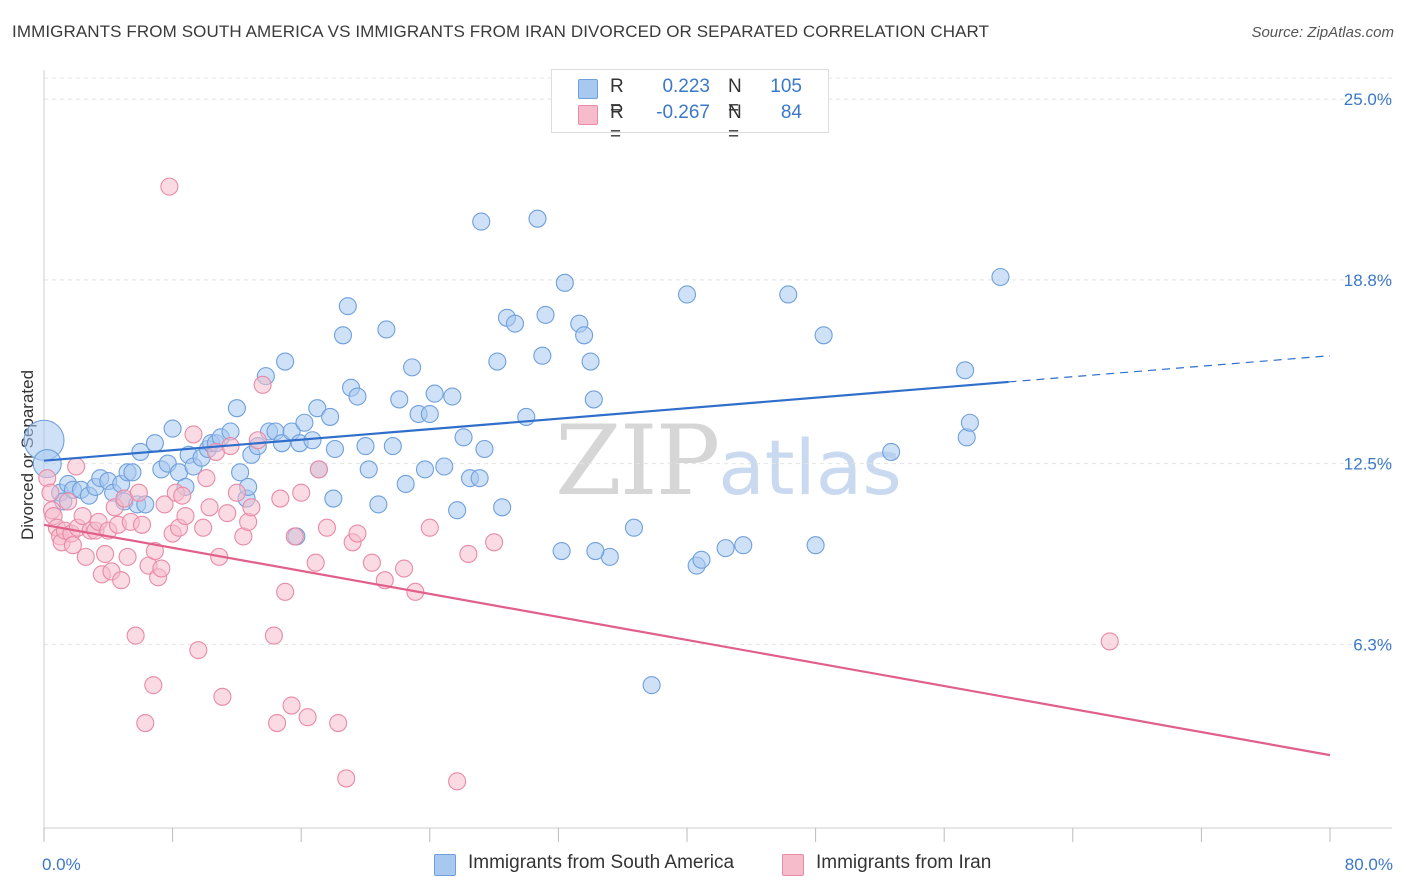 This screenshot has width=1406, height=892. What do you see at coordinates (588, 115) in the screenshot?
I see `legend-swatch-iran` at bounding box center [588, 115].